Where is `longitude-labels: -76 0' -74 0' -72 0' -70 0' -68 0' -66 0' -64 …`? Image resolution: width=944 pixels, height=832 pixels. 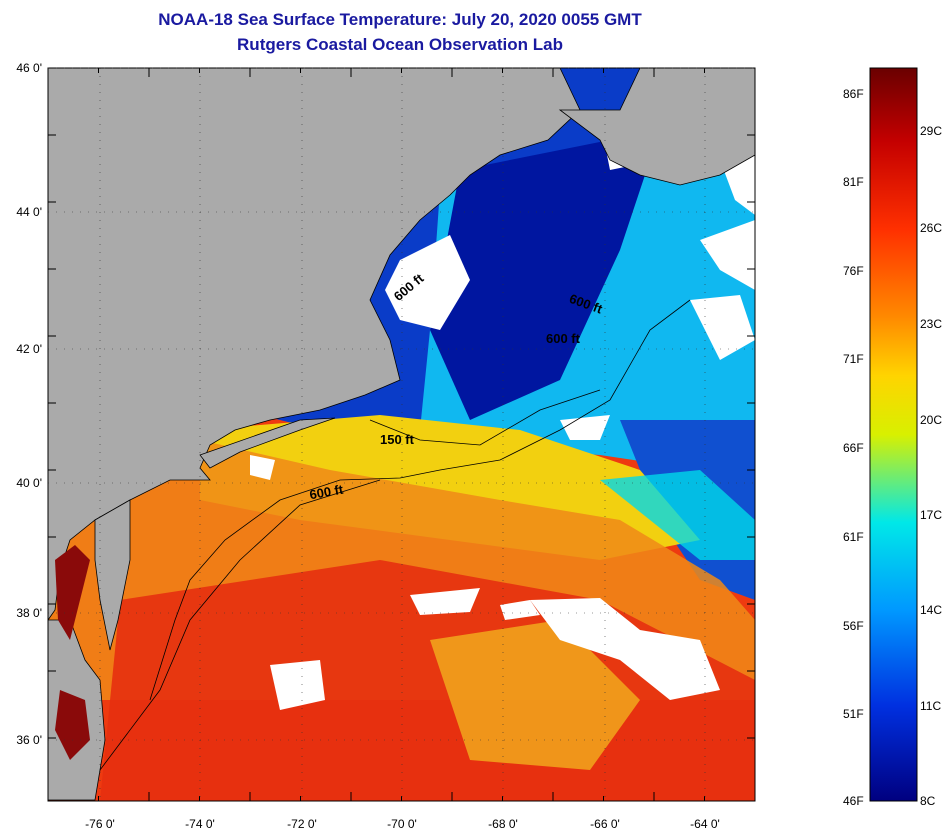 longitude-labels: -76 0' -74 0' -72 0' -70 0' -68 0' -66 0' -64 … is located at coordinates (402, 824).